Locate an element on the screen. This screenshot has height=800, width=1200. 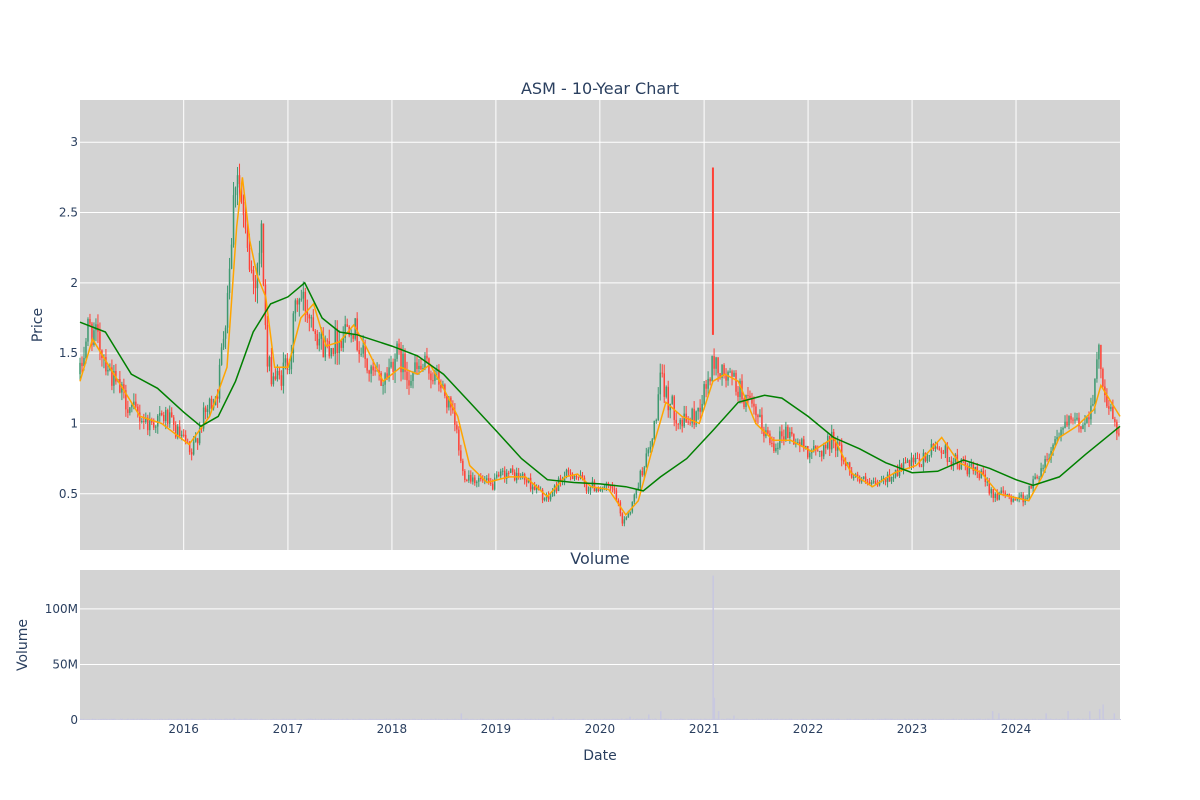
volume-bar-spike is located at coordinates (234, 718).